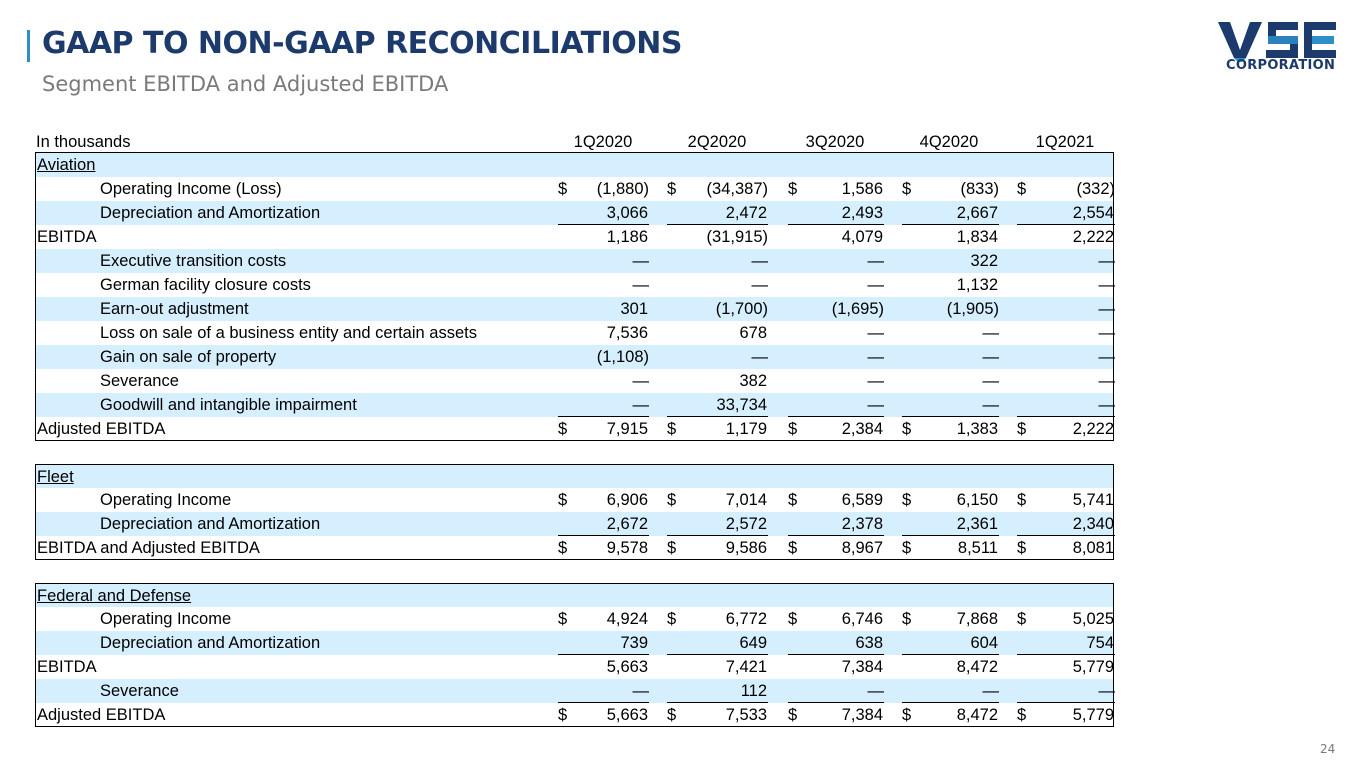 This screenshot has height=768, width=1365. Describe the element at coordinates (977, 429) in the screenshot. I see `cell-value: 1,383` at that location.